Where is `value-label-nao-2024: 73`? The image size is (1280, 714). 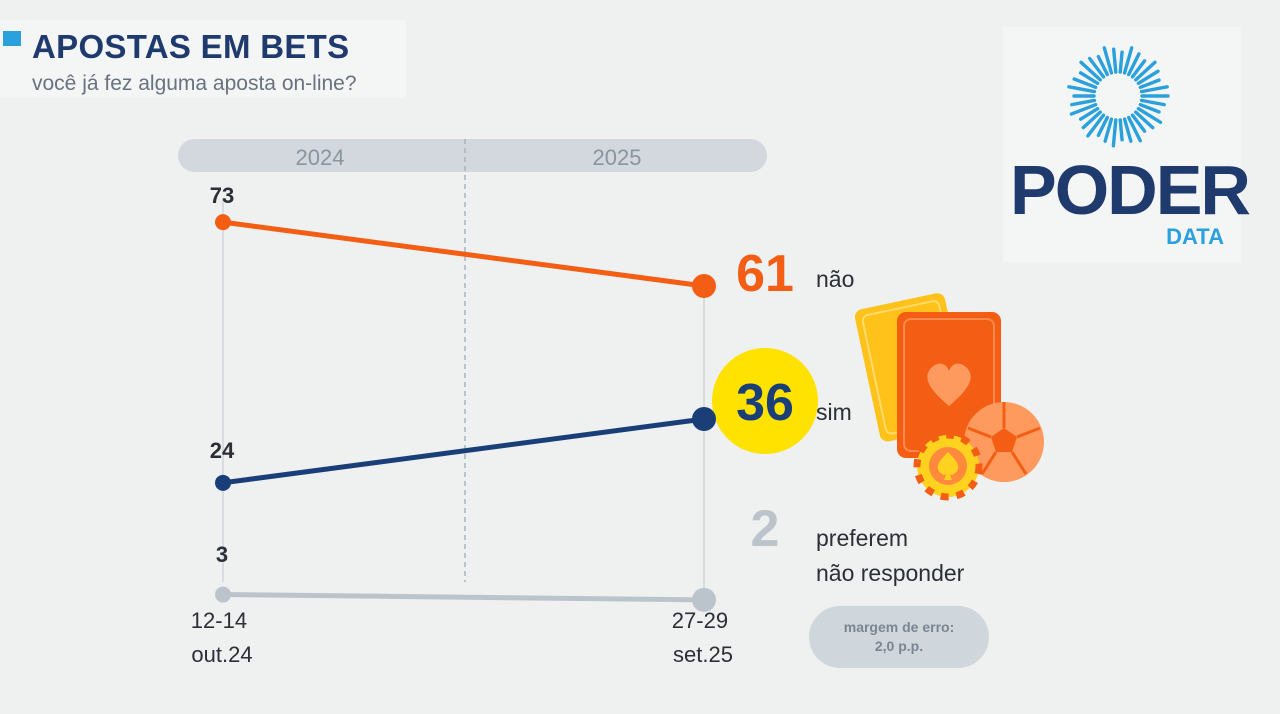
value-label-nao-2024: 73 is located at coordinates (222, 195).